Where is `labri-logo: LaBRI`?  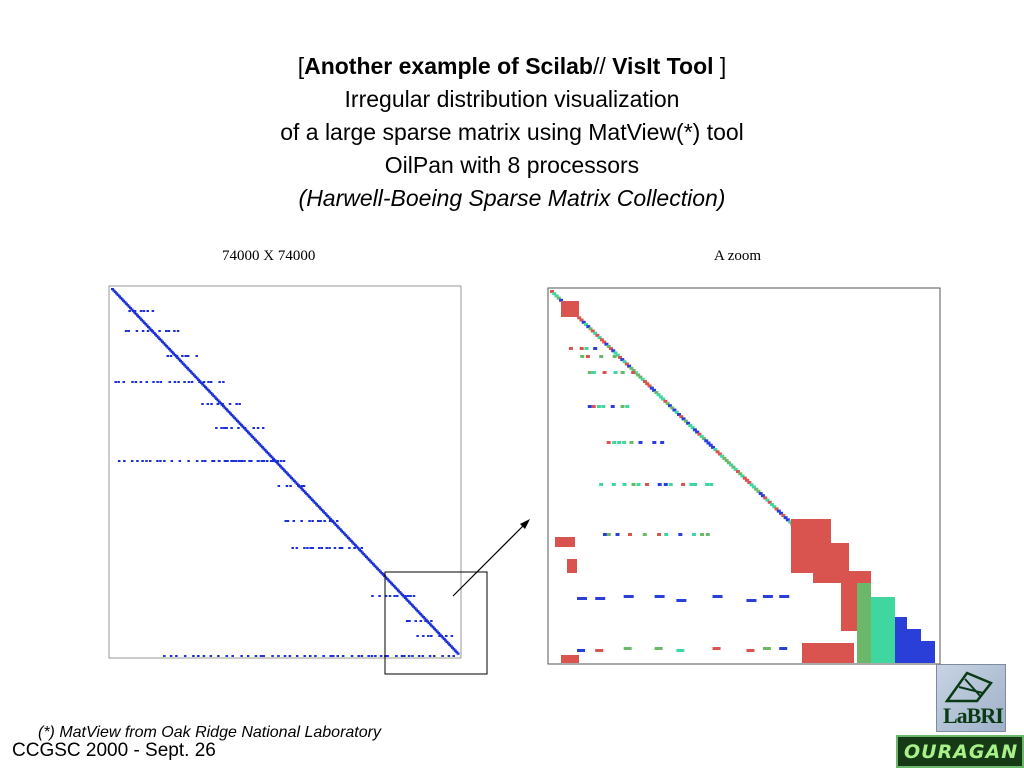 labri-logo: LaBRI is located at coordinates (971, 698).